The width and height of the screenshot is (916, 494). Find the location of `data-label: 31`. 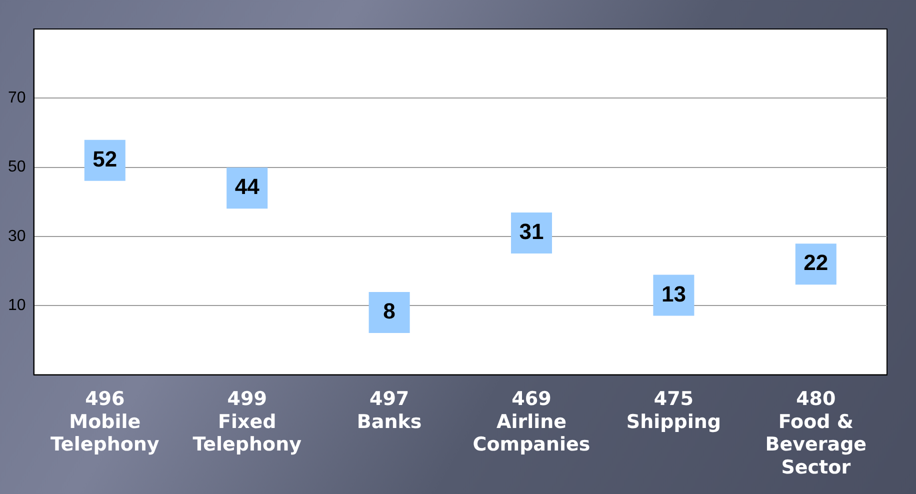

data-label: 31 is located at coordinates (531, 231).